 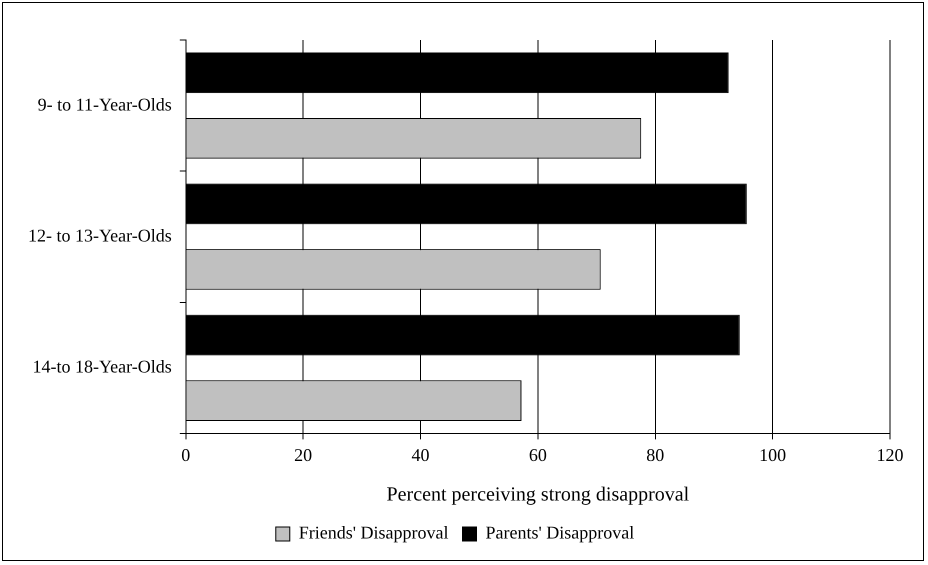 I want to click on legend-label: Friends' Disapproval, so click(x=373, y=532).